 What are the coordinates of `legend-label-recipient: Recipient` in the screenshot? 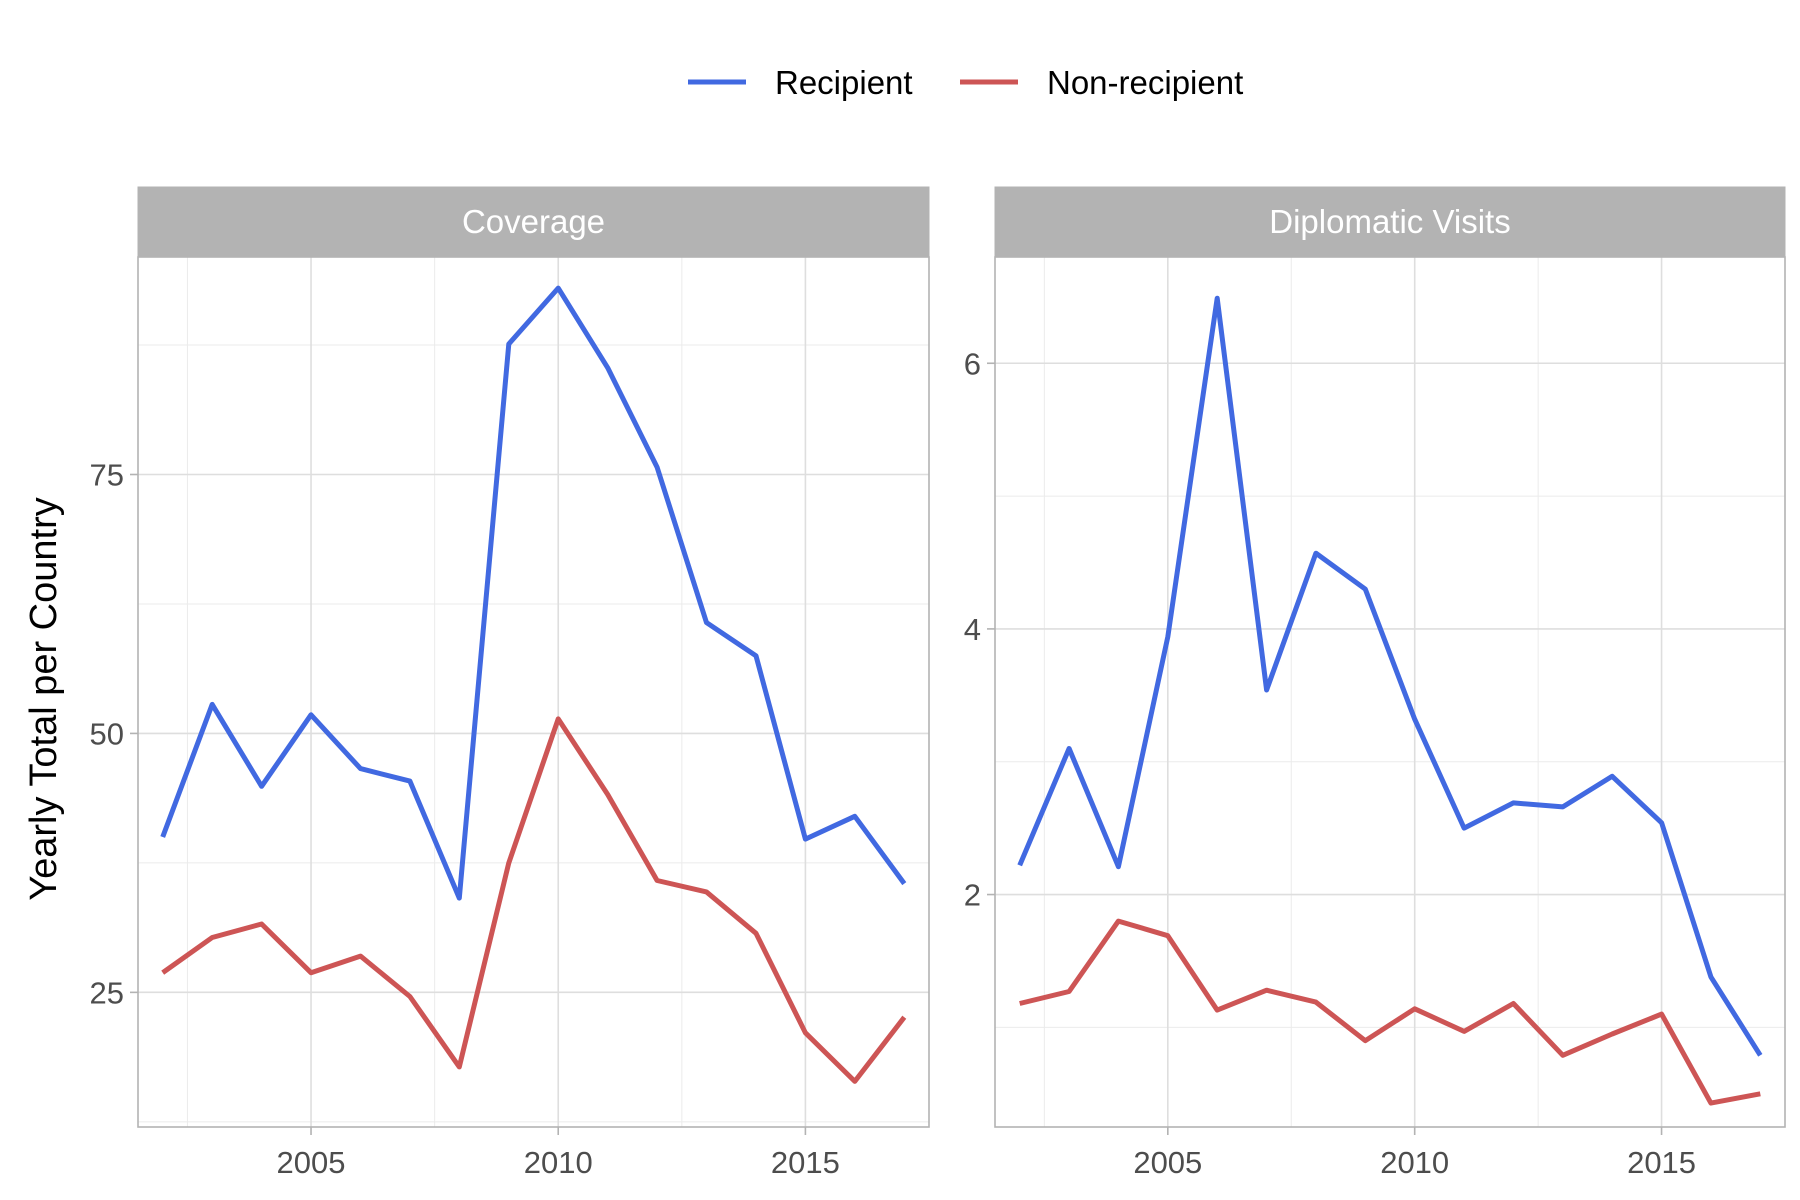 It's located at (844, 82).